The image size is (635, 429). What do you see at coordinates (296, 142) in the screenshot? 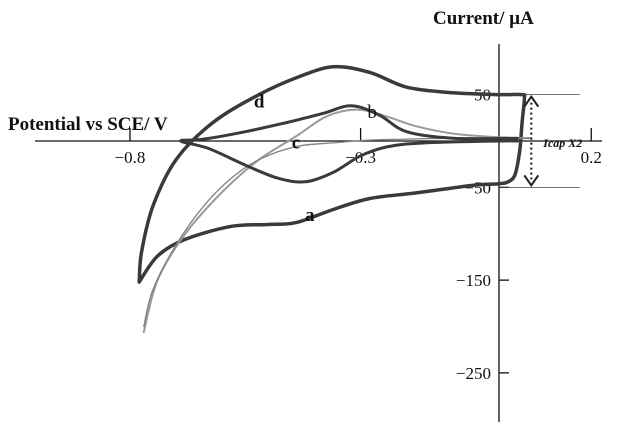
I see `series-label-c: c` at bounding box center [296, 142].